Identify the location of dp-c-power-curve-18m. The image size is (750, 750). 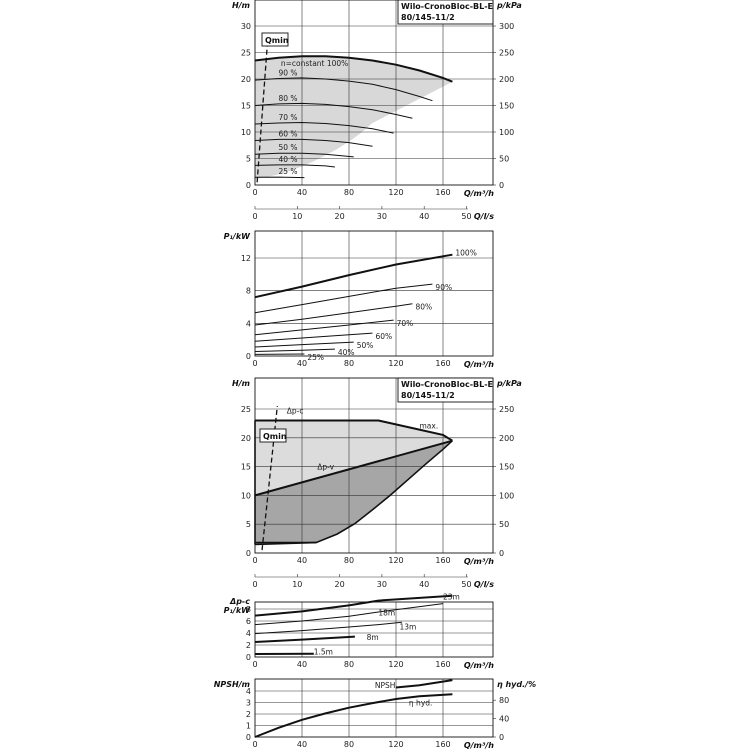
(349, 614).